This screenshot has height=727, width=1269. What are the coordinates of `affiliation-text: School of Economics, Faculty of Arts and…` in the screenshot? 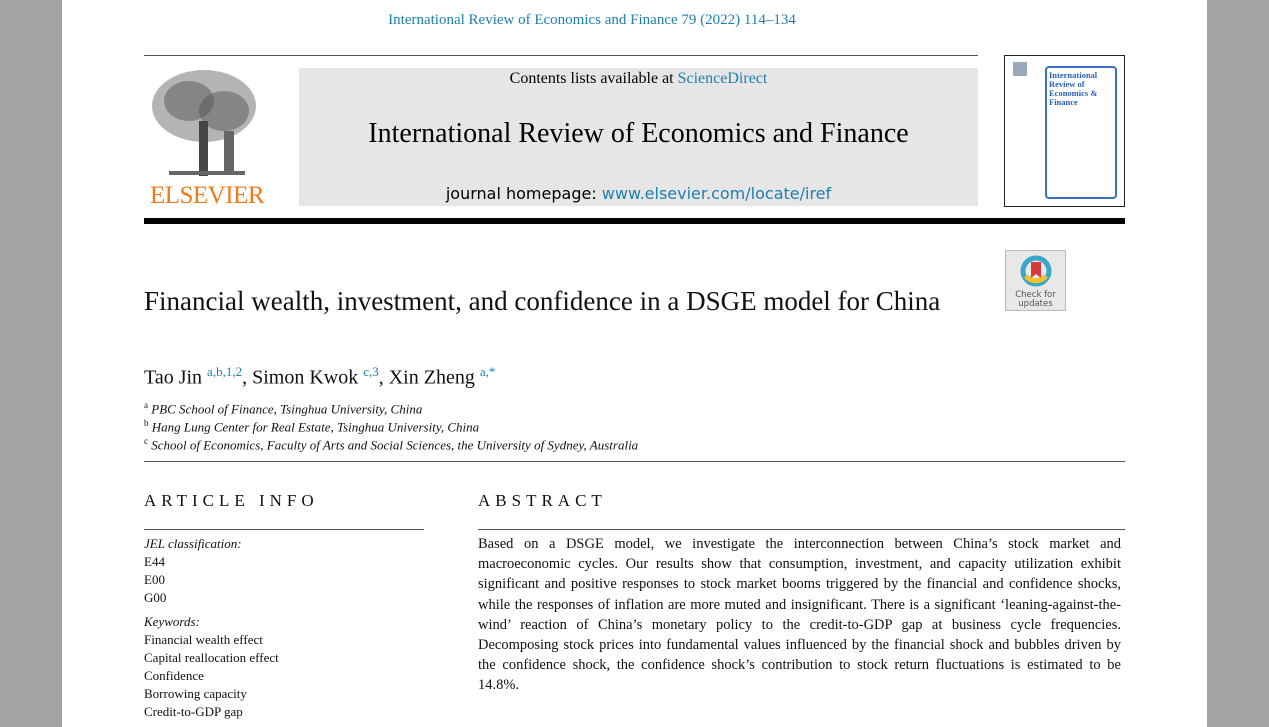 It's located at (395, 445).